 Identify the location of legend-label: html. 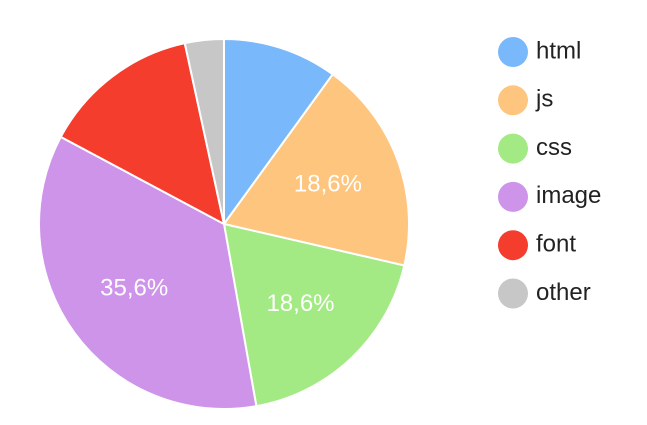
(558, 50).